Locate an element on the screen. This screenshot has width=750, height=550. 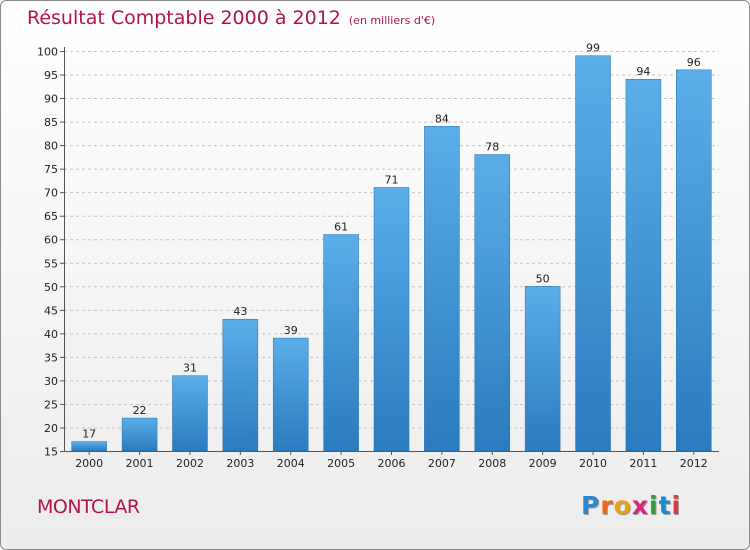
y-tick-label-35: 35 is located at coordinates (51, 357).